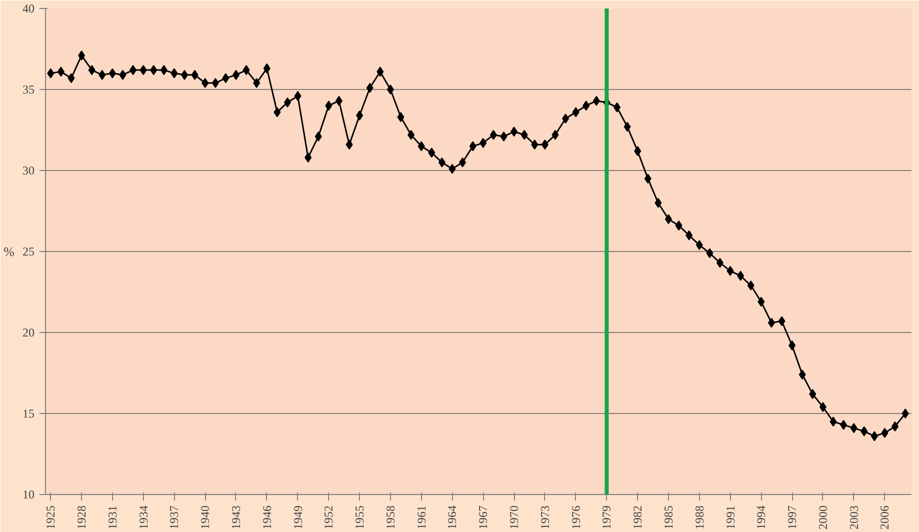 Image resolution: width=919 pixels, height=532 pixels. I want to click on x-tick-label: 1934, so click(143, 518).